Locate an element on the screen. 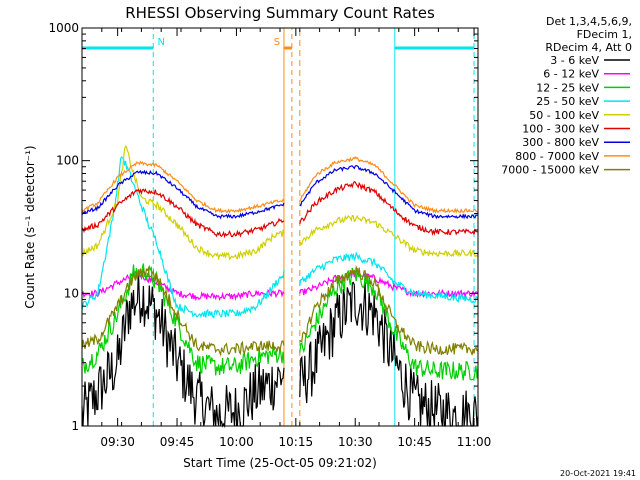 The width and height of the screenshot is (640, 480). y-axis-label: Count Rate (s⁻¹ detector⁻¹) is located at coordinates (30, 226).